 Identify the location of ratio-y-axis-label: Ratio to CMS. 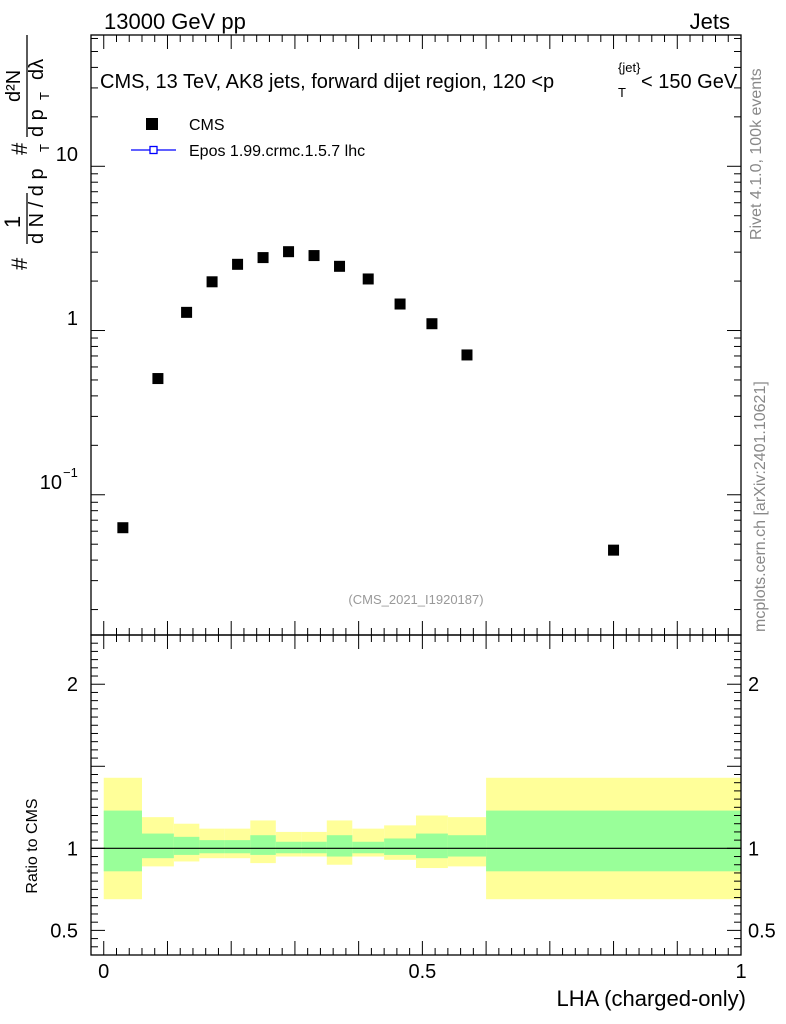
(32, 845).